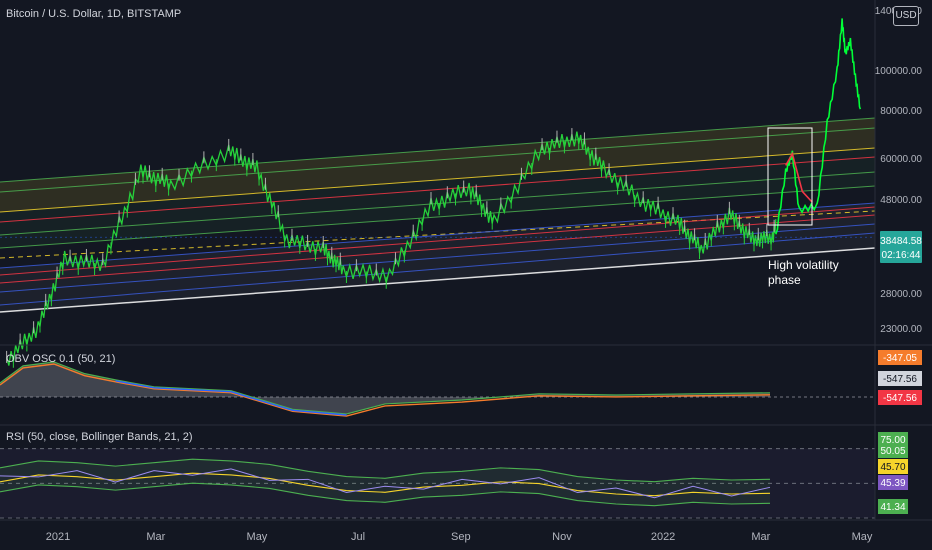 The width and height of the screenshot is (932, 550). I want to click on y-tick-label: 48000.00, so click(901, 200).